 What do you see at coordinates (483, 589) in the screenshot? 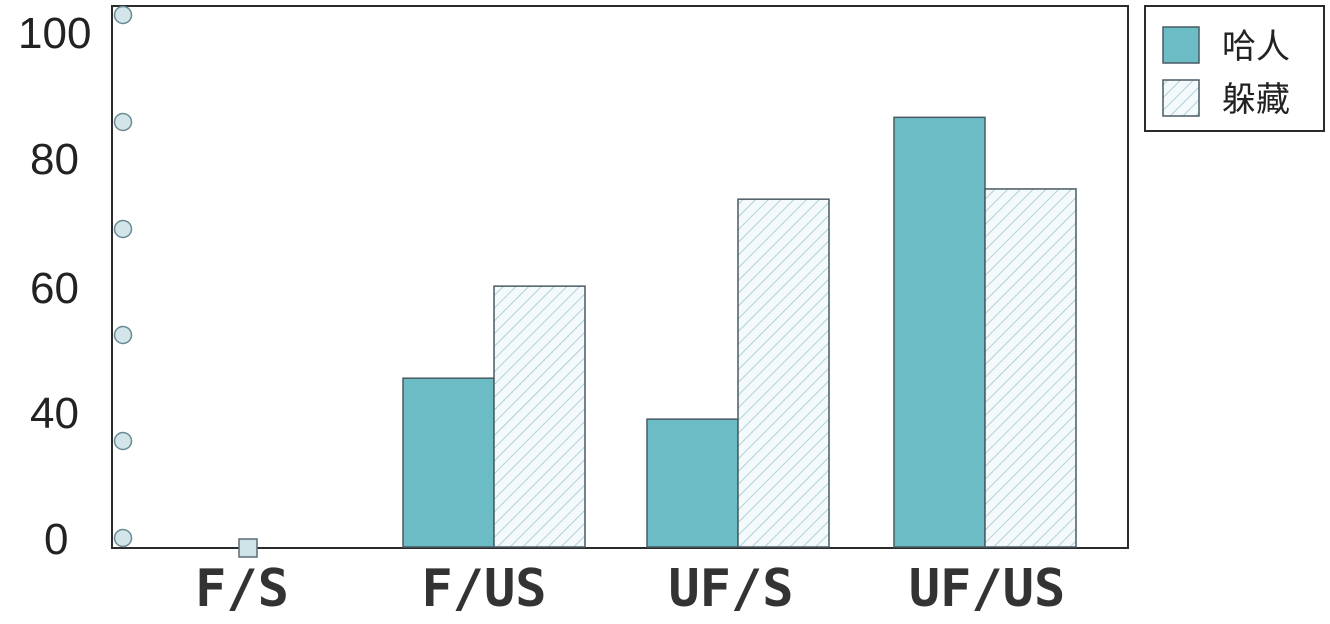
I see `category-label-f-us: F/US` at bounding box center [483, 589].